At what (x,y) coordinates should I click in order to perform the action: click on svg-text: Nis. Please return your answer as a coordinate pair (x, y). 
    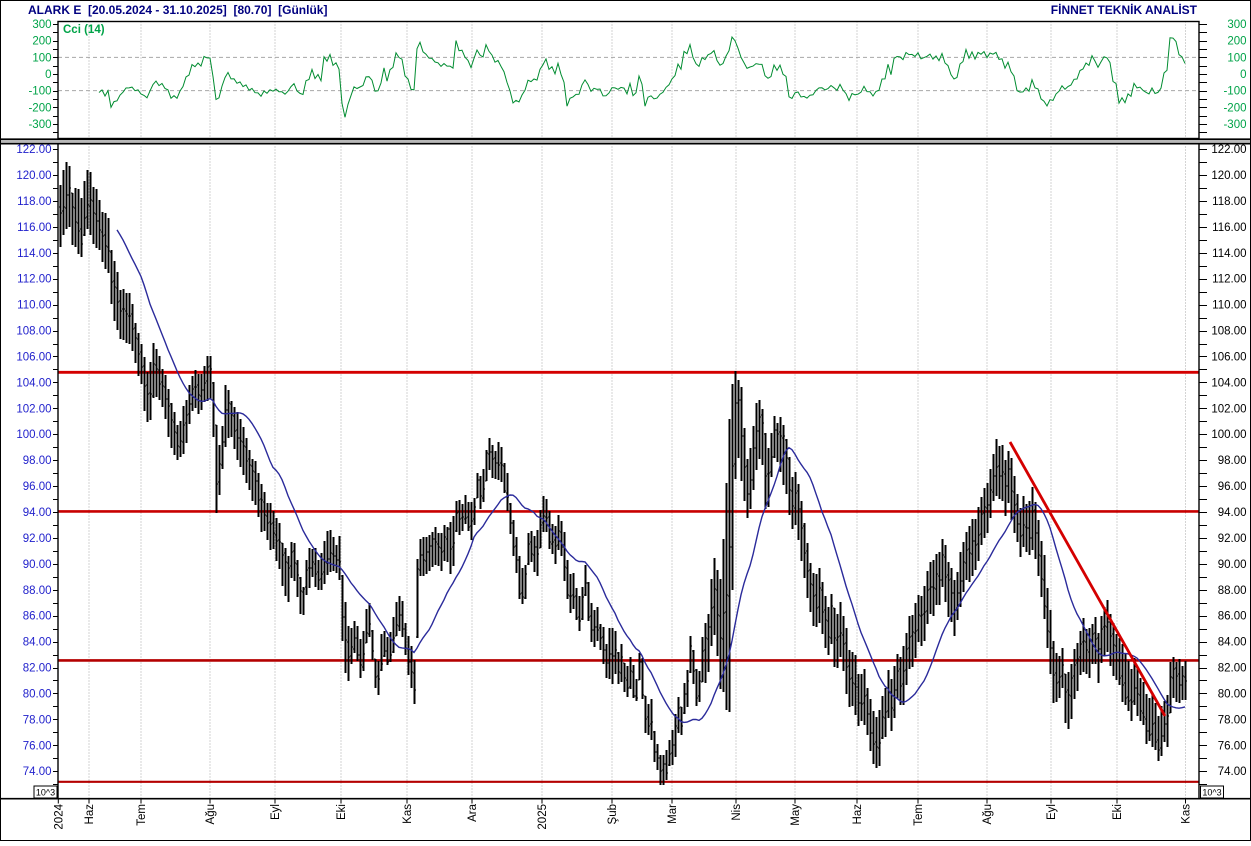
    Looking at the image, I should click on (737, 812).